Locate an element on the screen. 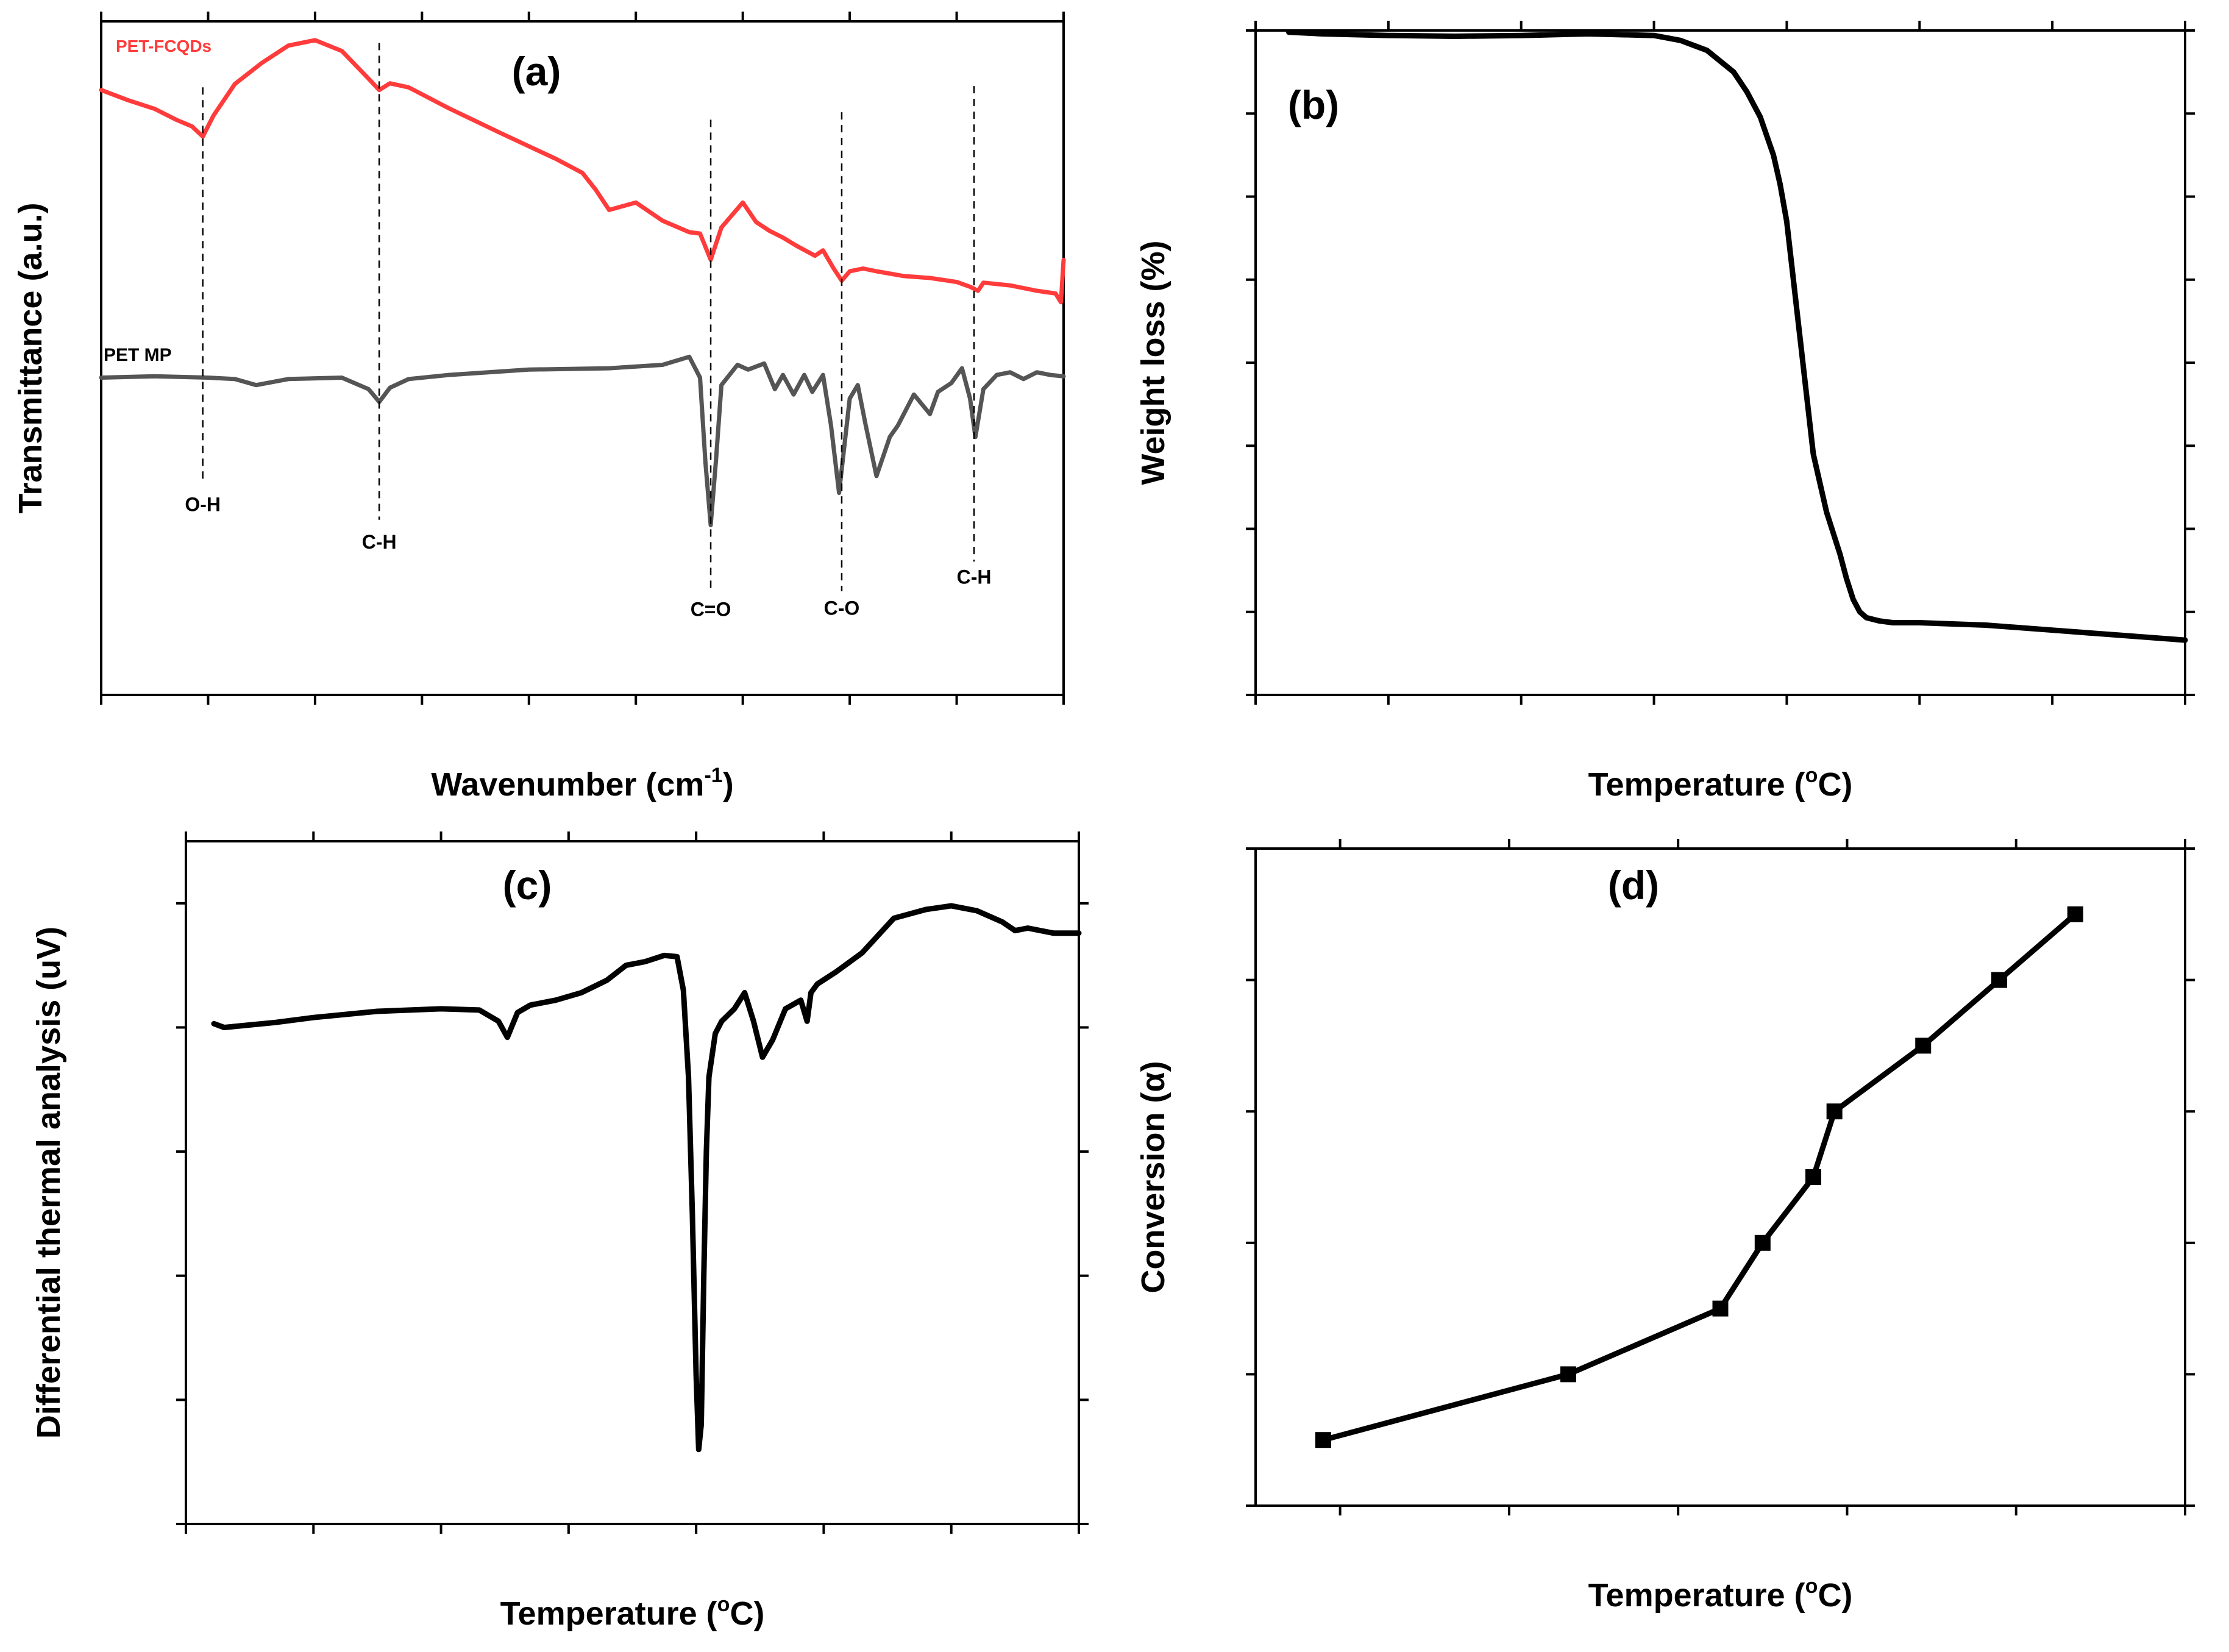  x-axis-title-text: Wavenumber (cm is located at coordinates (567, 784).